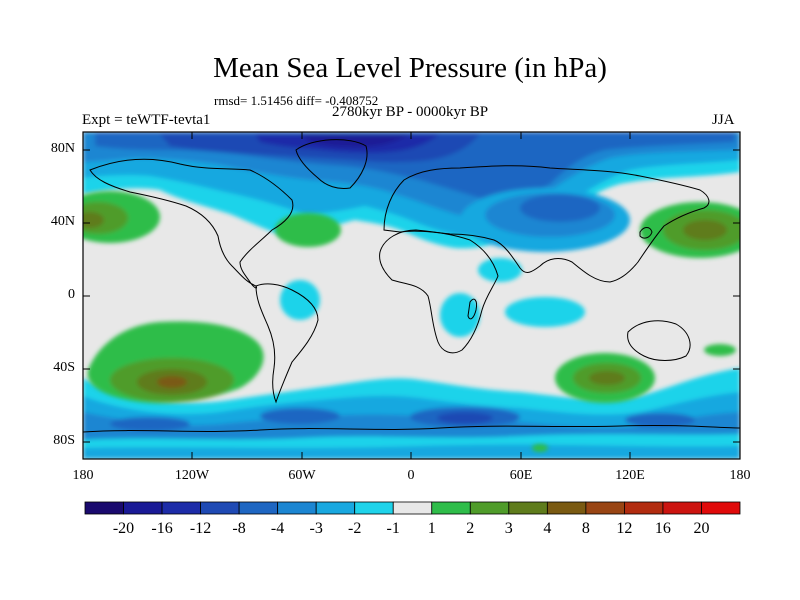 Image resolution: width=800 pixels, height=600 pixels. I want to click on colorbar-label-1: -16, so click(162, 528).